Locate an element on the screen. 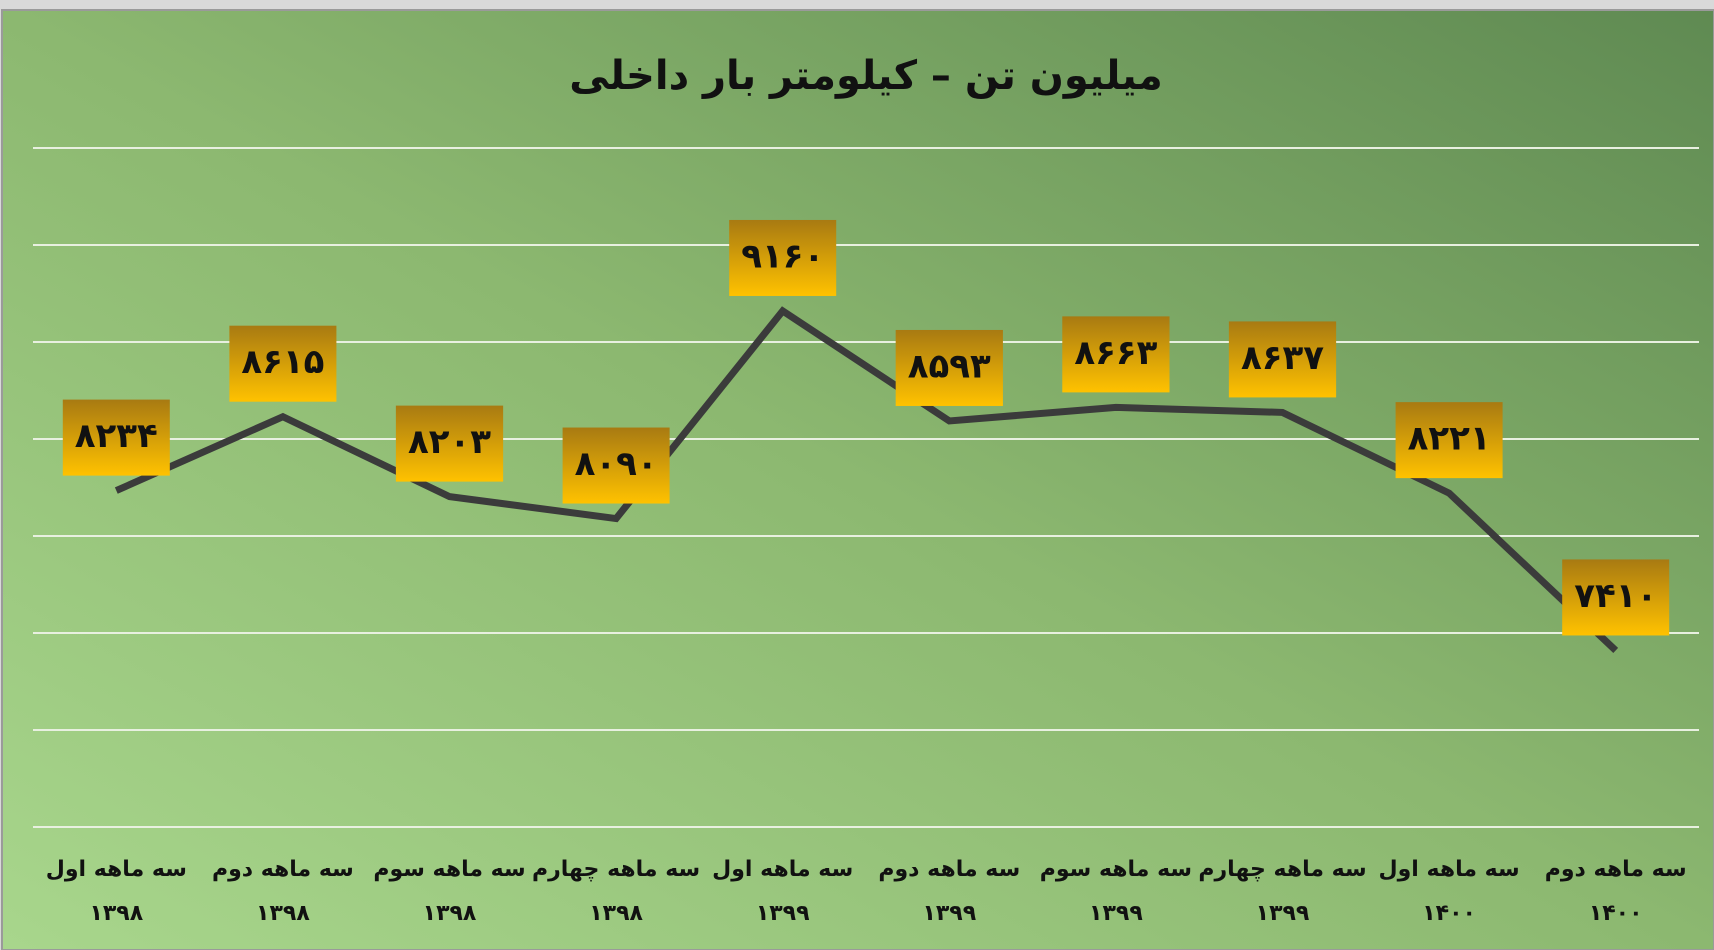  data-label: ۸۶۳۷ is located at coordinates (1282, 358).